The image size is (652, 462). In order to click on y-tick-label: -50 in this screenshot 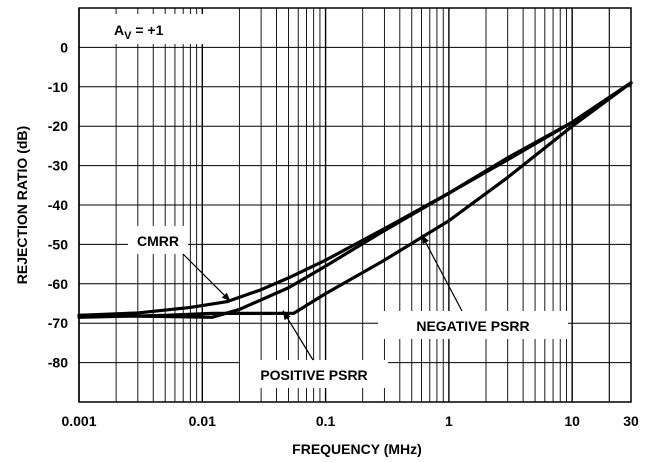, I will do `click(58, 244)`.